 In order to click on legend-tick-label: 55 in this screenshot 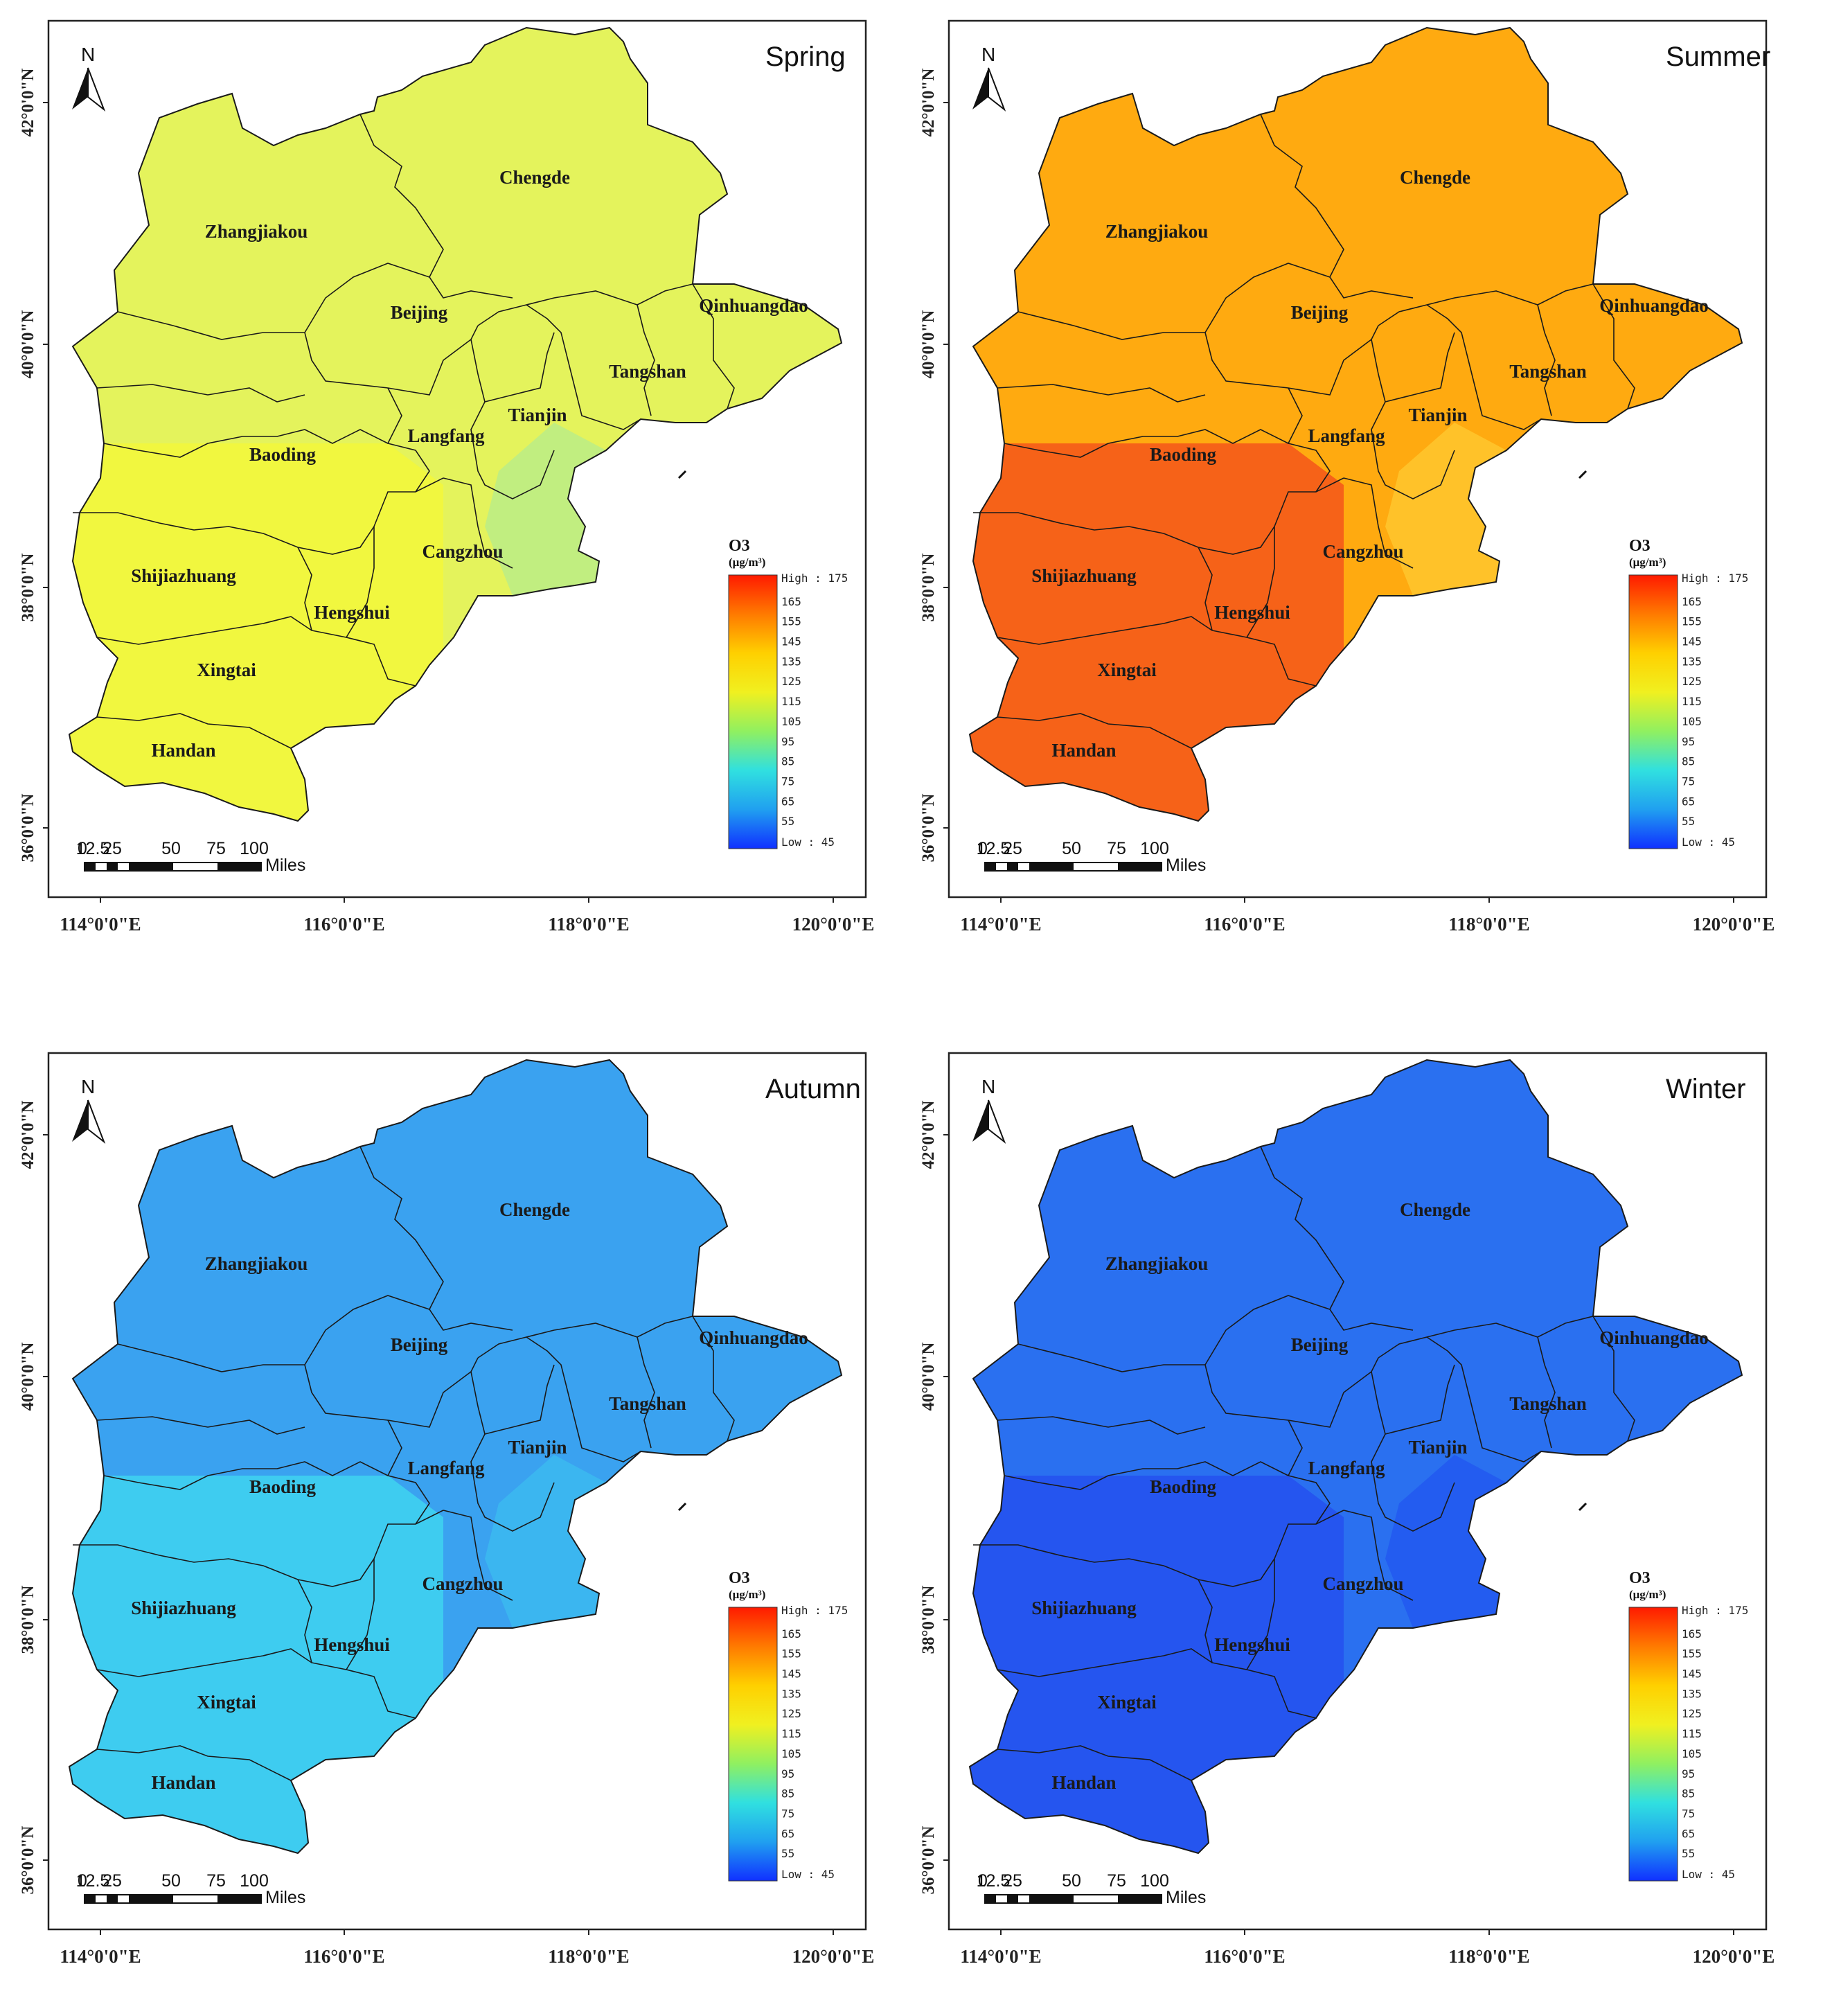, I will do `click(1688, 821)`.